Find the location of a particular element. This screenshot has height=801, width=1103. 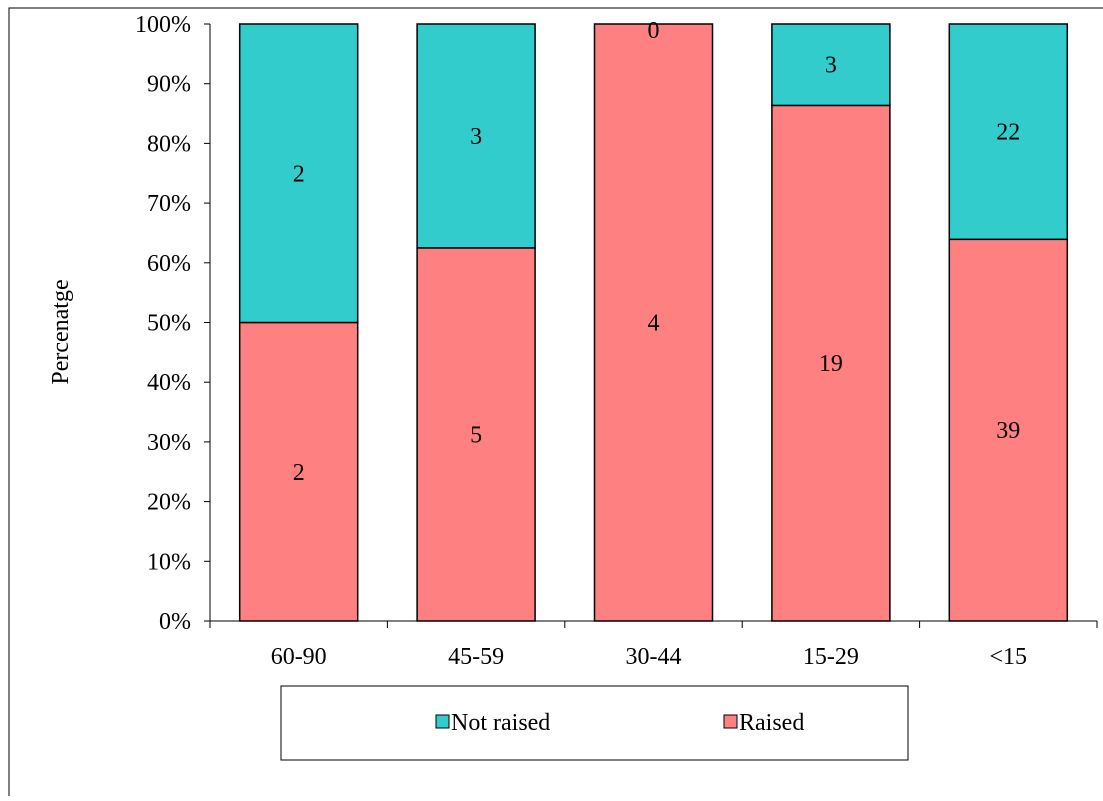

y-tick-label: 50% is located at coordinates (169, 324).